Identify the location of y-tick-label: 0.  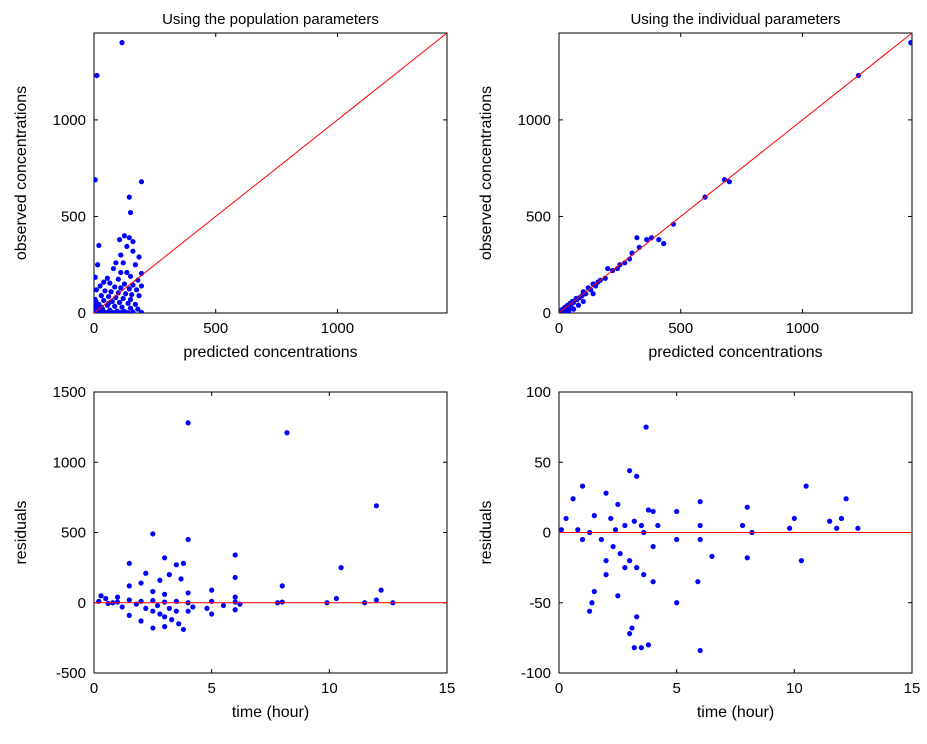
(82, 313).